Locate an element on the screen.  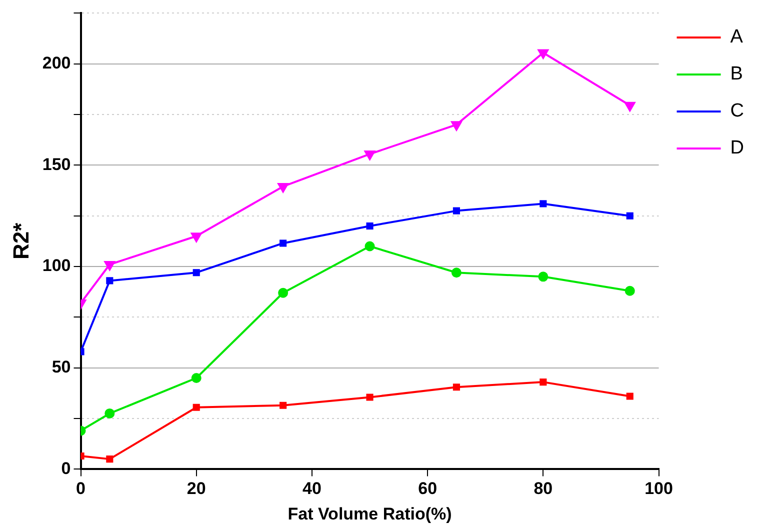
y-tick-label: 0 is located at coordinates (66, 468).